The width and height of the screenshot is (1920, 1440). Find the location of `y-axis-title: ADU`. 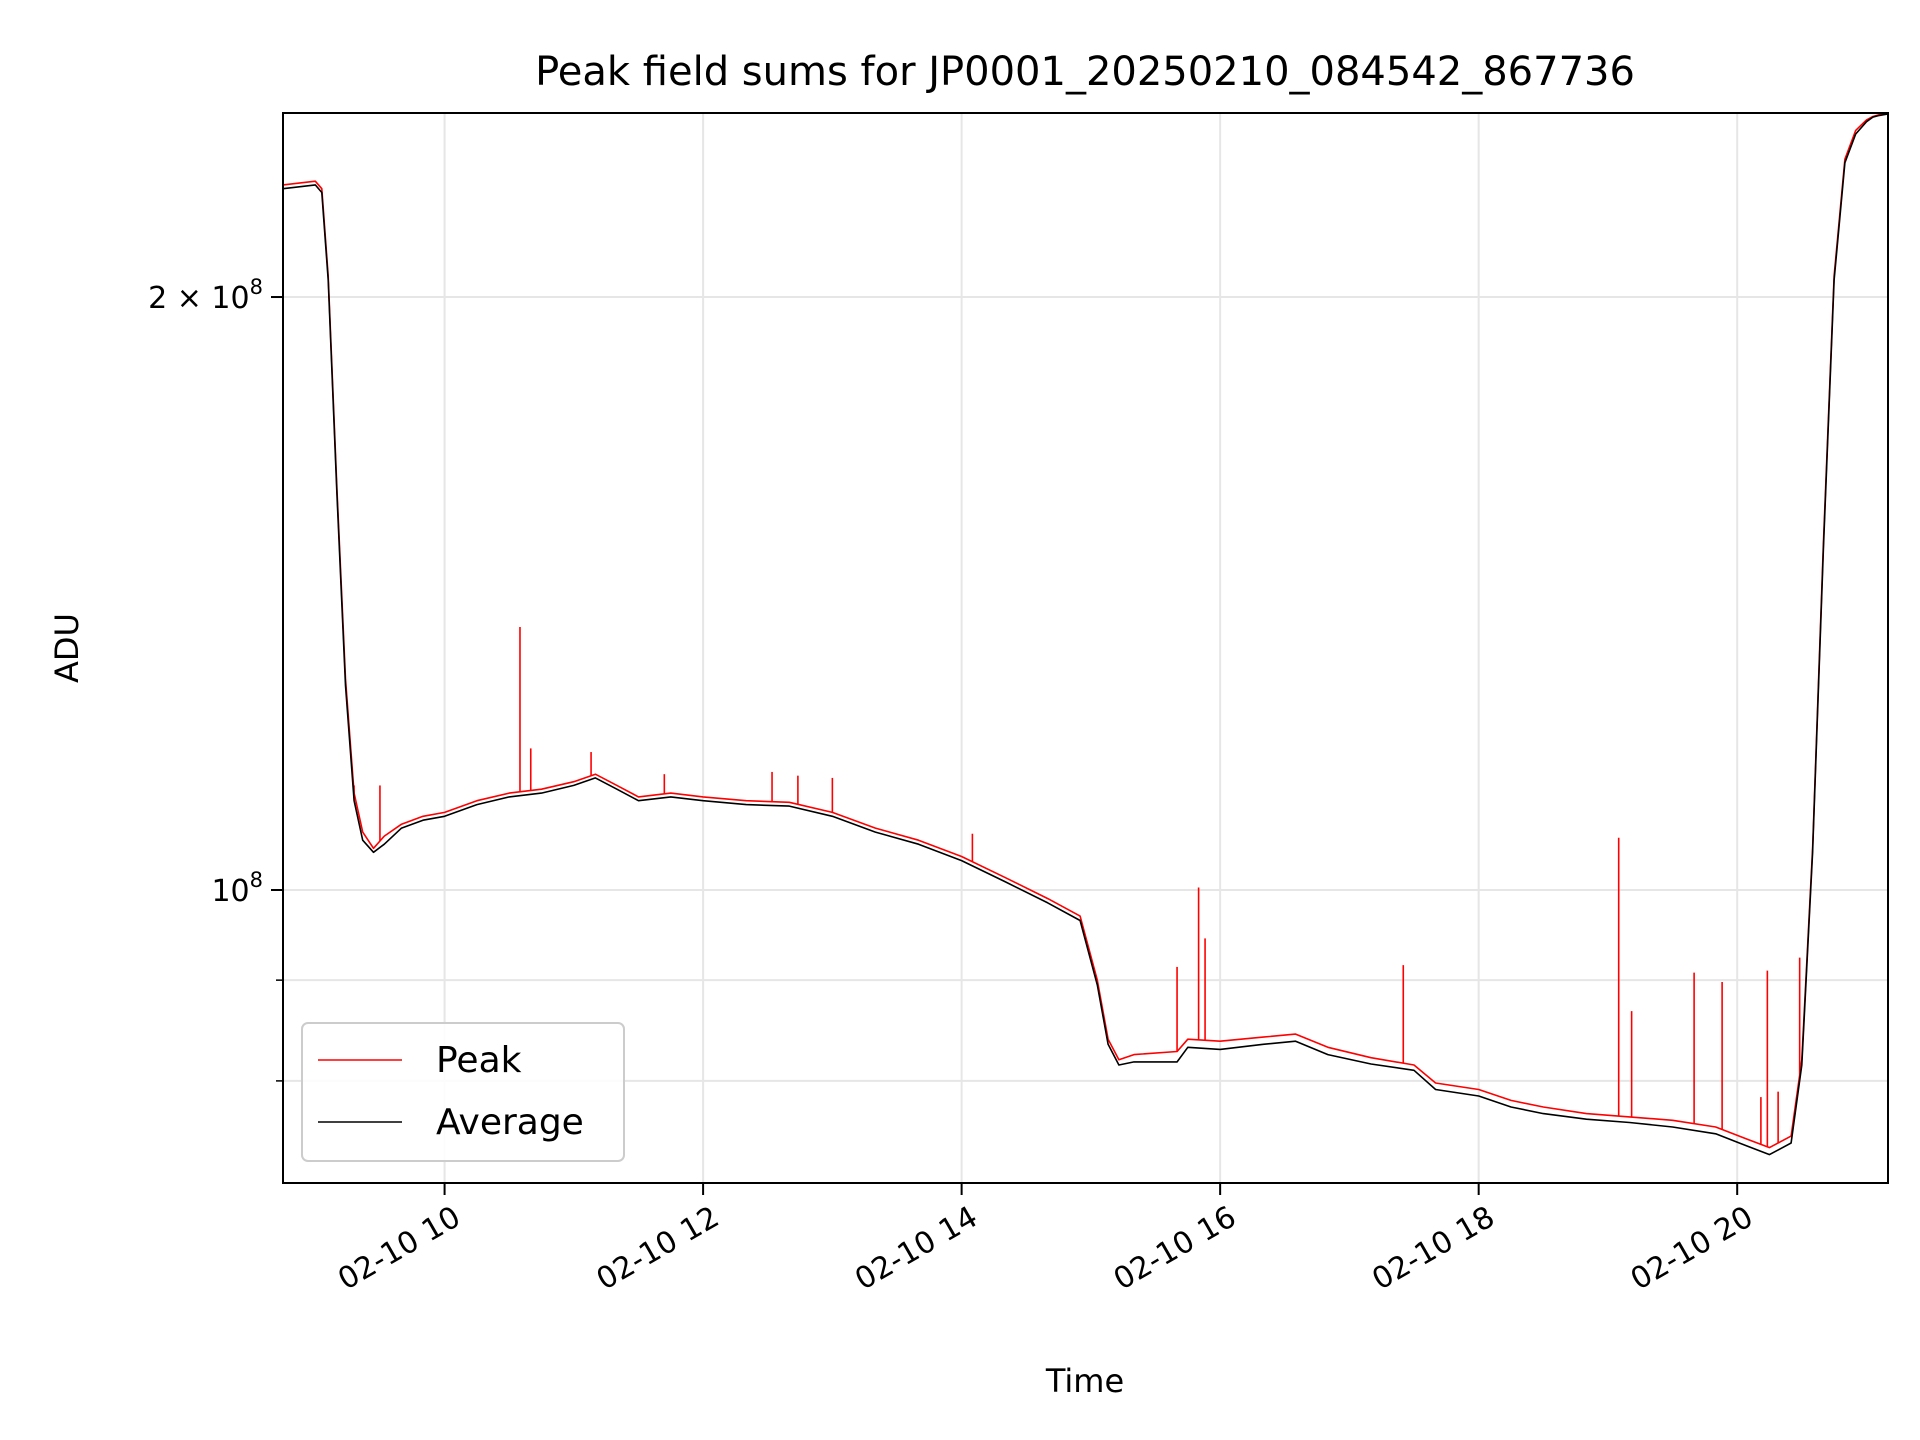

y-axis-title: ADU is located at coordinates (67, 648).